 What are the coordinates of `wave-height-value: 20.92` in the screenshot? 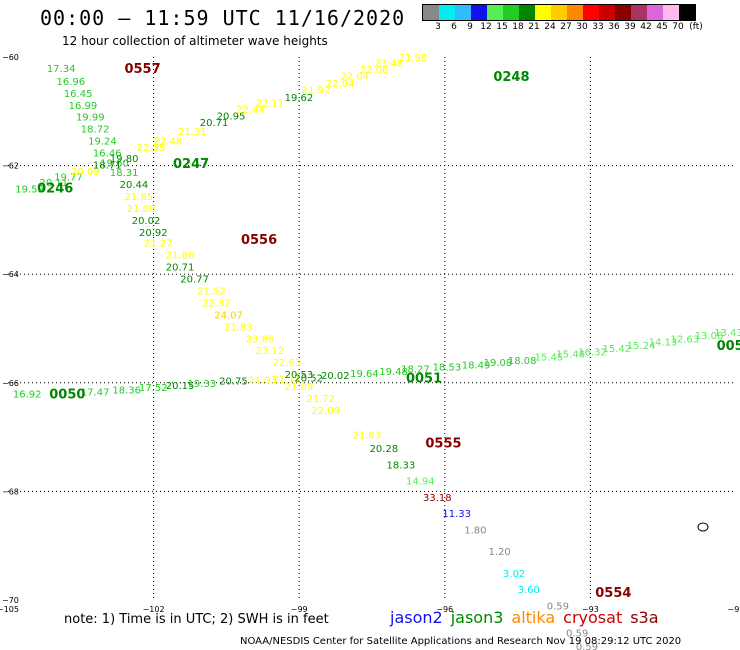 It's located at (153, 233).